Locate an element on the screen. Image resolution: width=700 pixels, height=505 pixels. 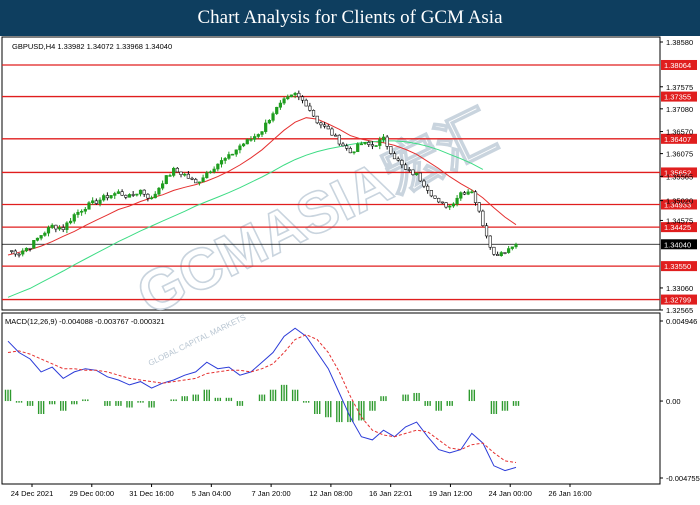
time-tick-label: 31 Dec 16:00 is located at coordinates (151, 493).